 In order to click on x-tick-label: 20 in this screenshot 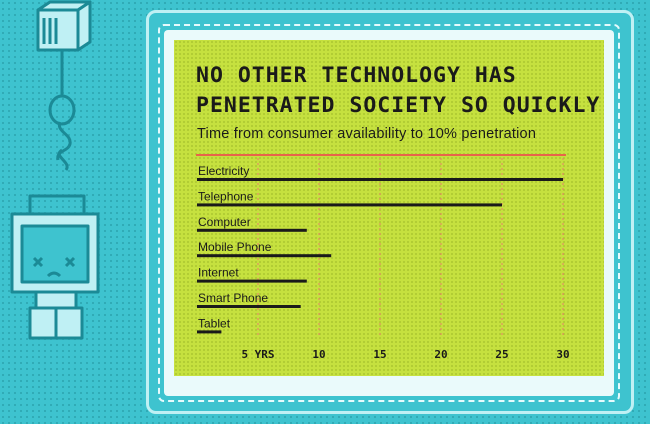, I will do `click(440, 354)`.